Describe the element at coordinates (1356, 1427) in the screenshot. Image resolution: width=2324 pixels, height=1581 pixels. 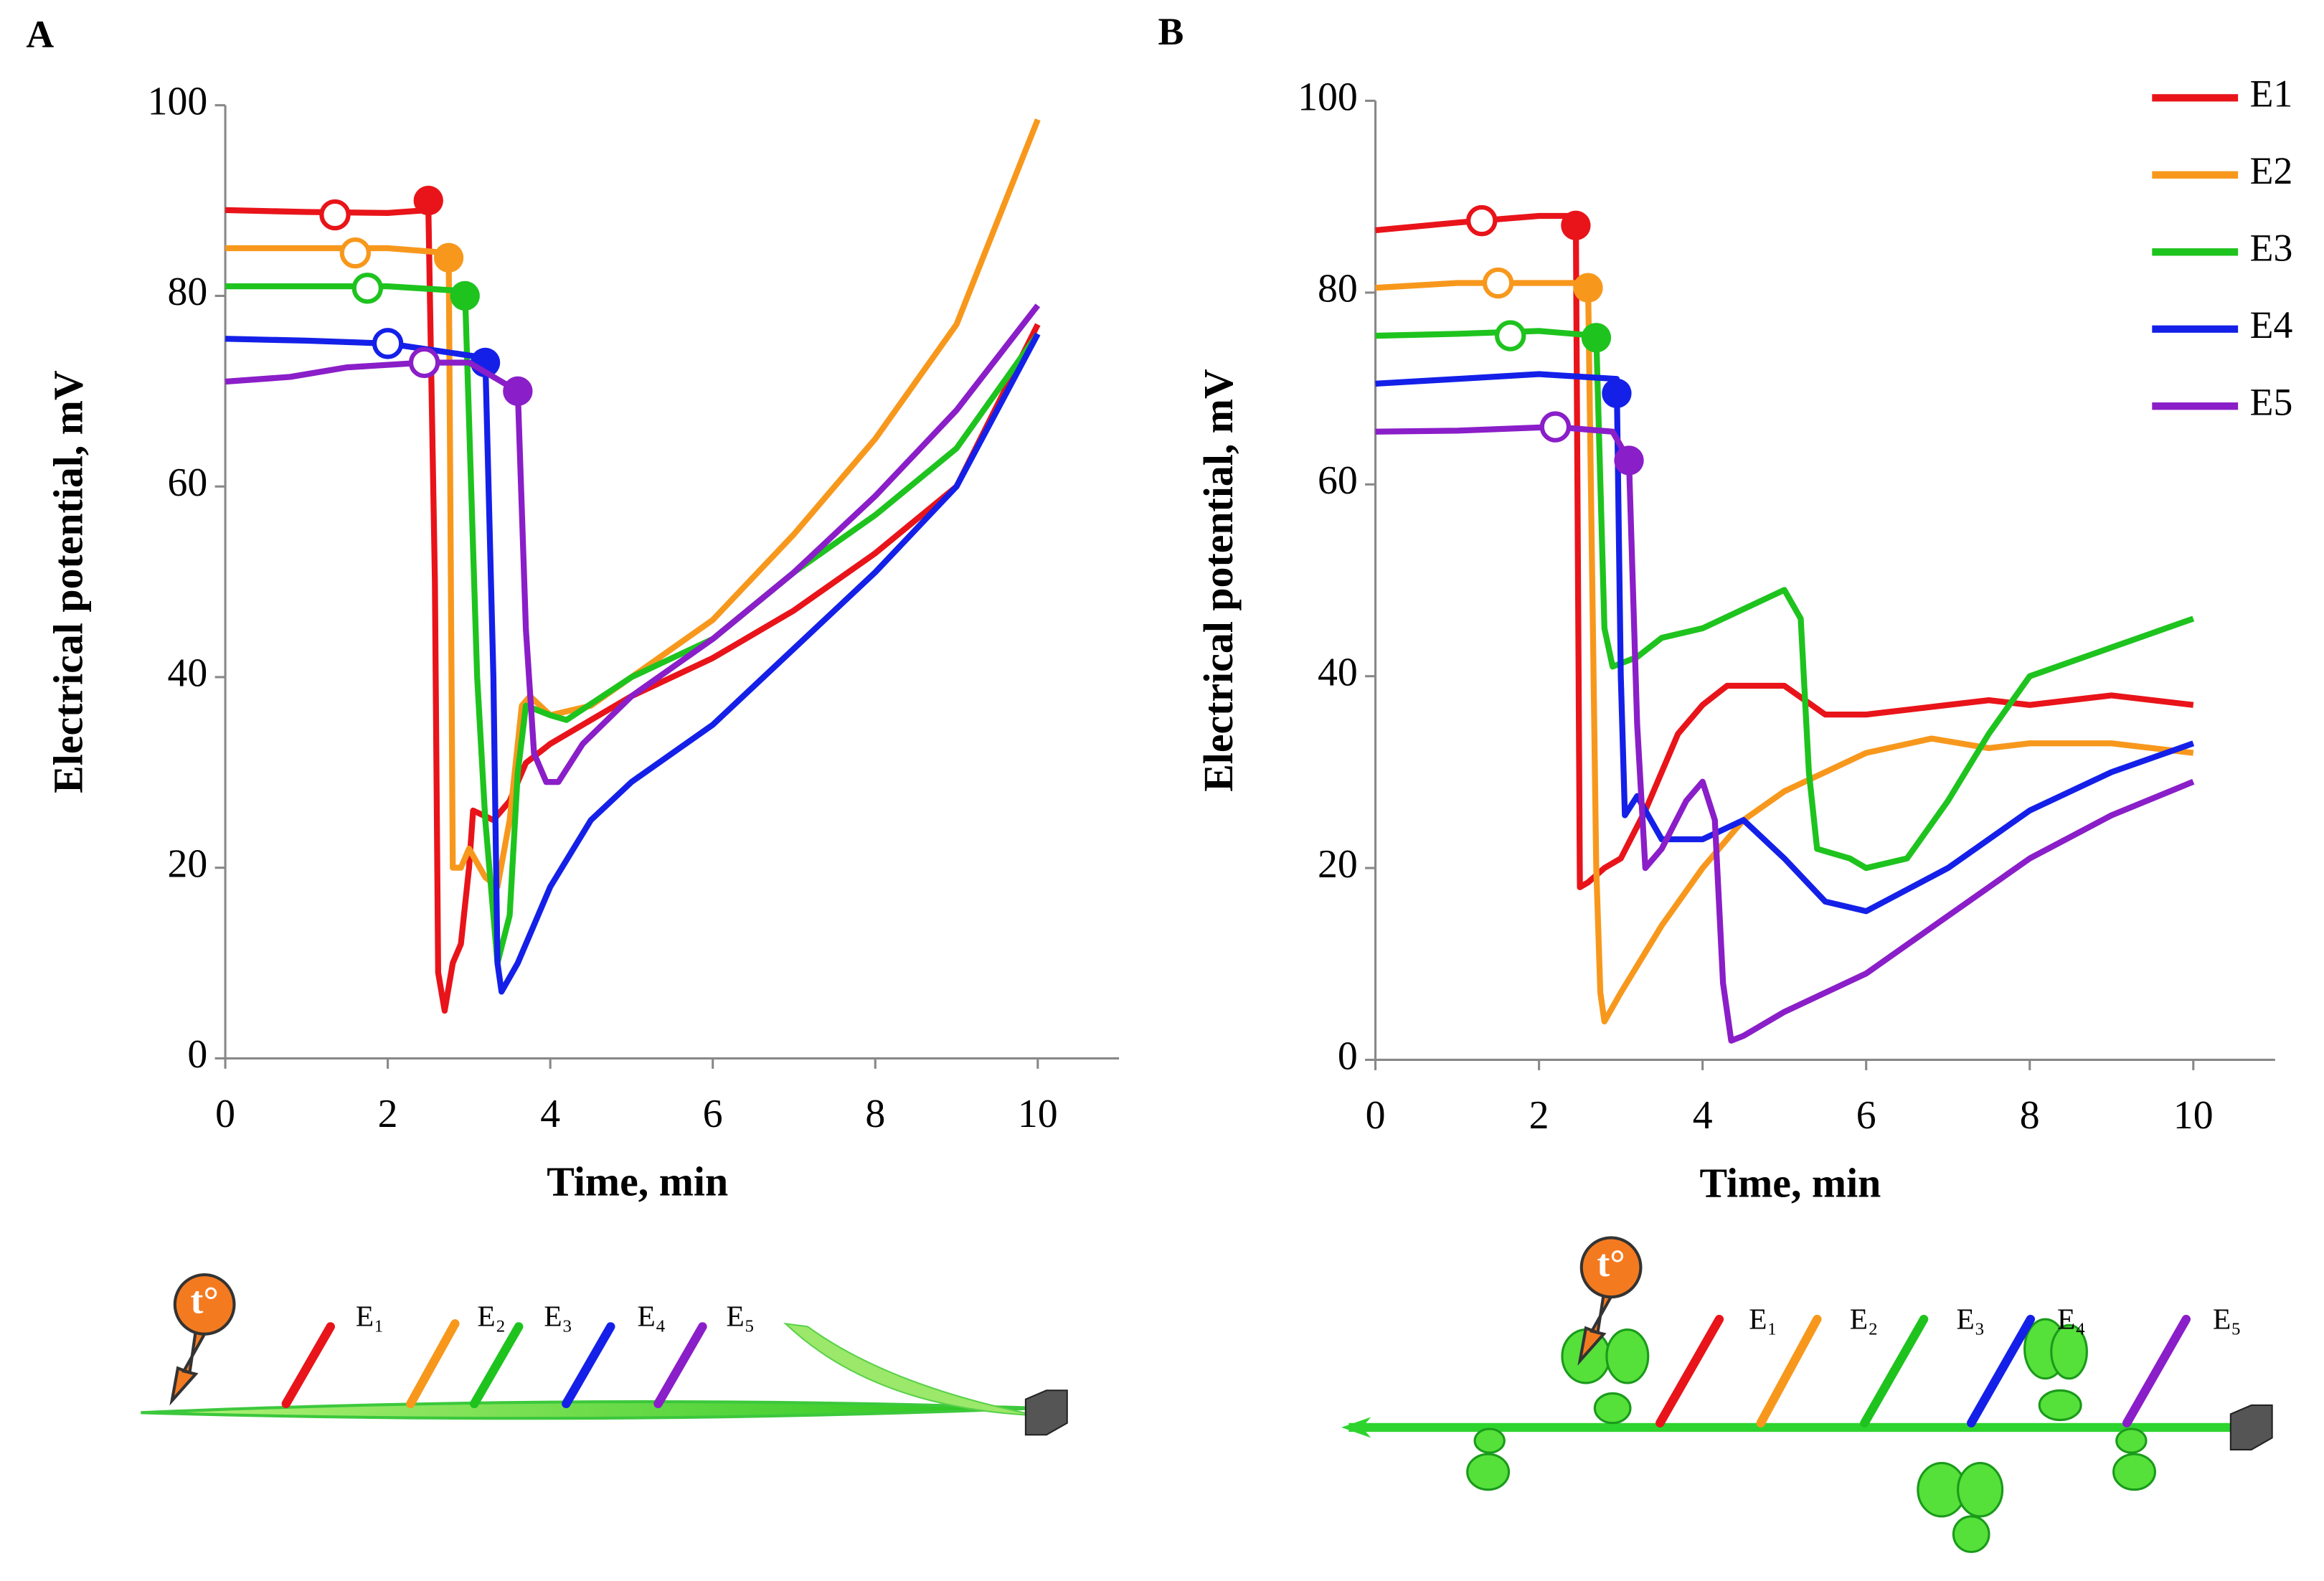
I see `stem-tip` at that location.